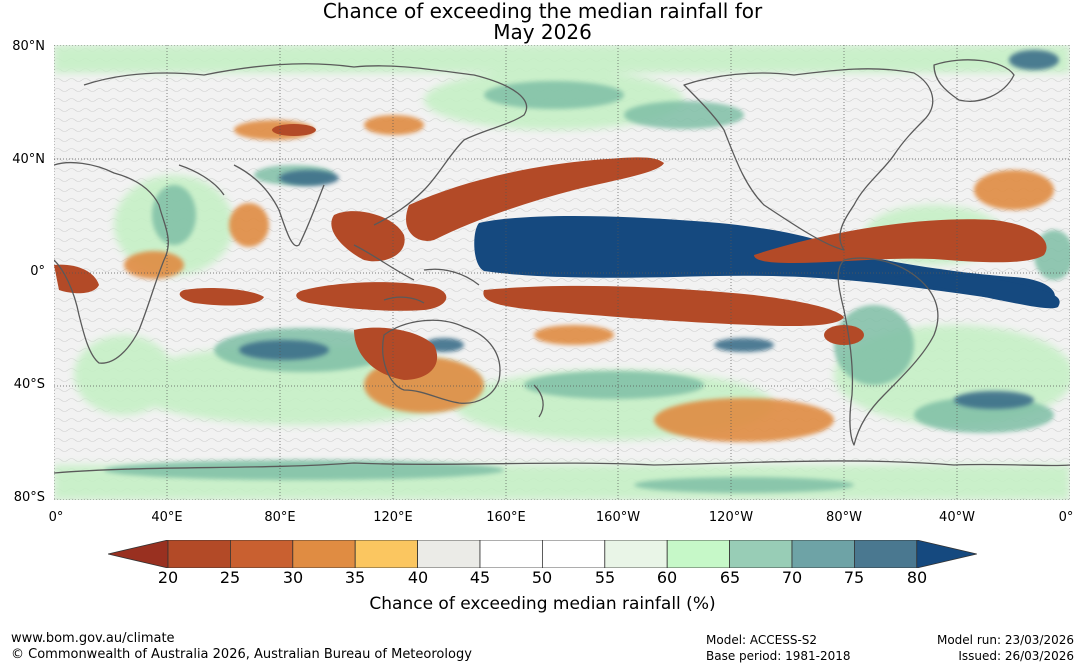 The image size is (1085, 667). Describe the element at coordinates (808, 159) in the screenshot. I see `coastline-north-america` at that location.